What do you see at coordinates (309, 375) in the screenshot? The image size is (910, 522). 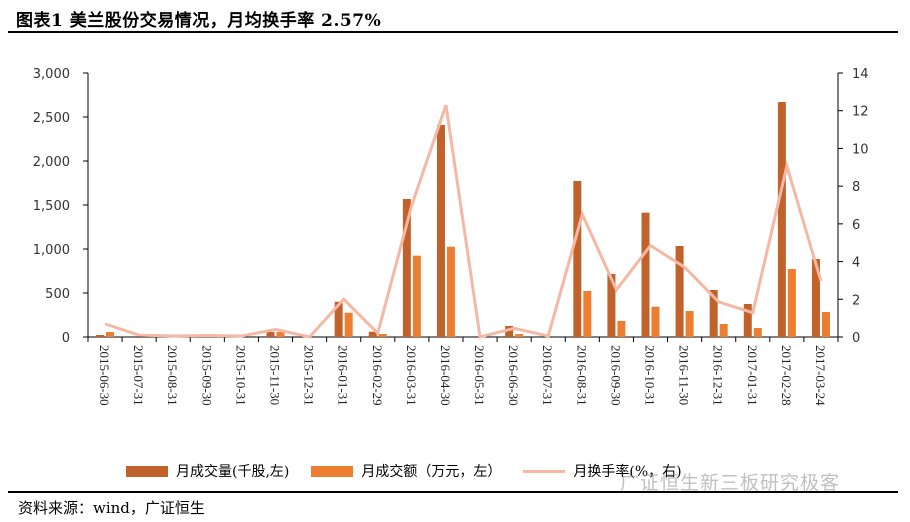 I see `x-tick-label: 2015-12-31` at bounding box center [309, 375].